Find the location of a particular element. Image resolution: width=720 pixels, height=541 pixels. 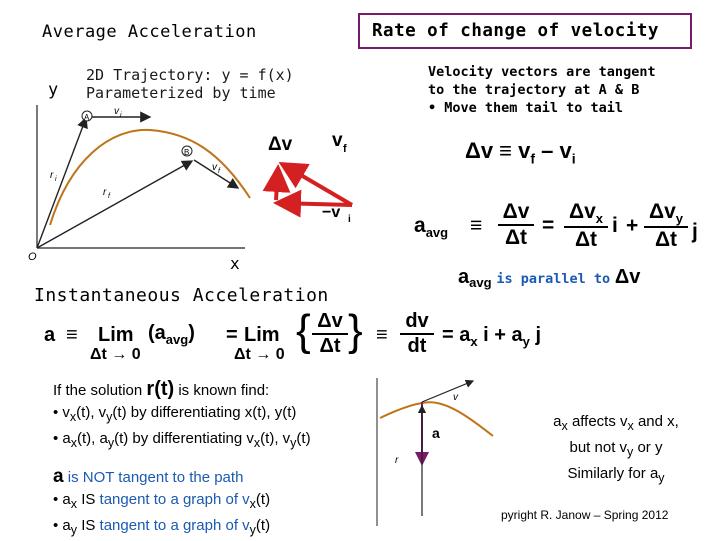

parallel-text: is parallel to is located at coordinates (553, 279).